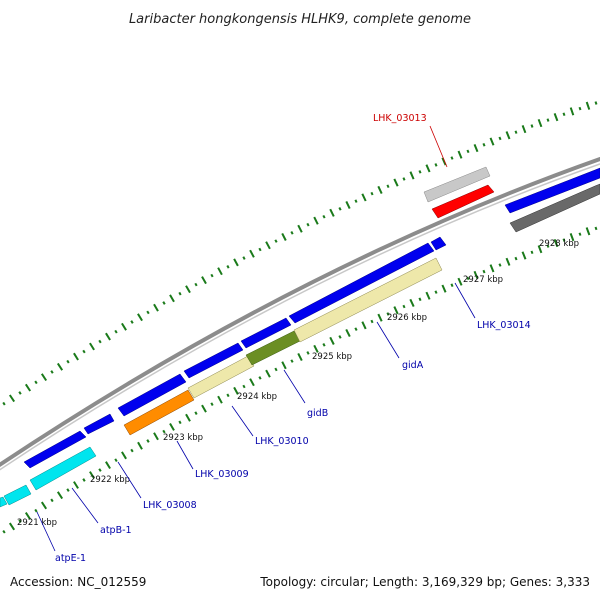  Describe the element at coordinates (70, 558) in the screenshot. I see `gene-label-atpE-1: atpE-1` at that location.